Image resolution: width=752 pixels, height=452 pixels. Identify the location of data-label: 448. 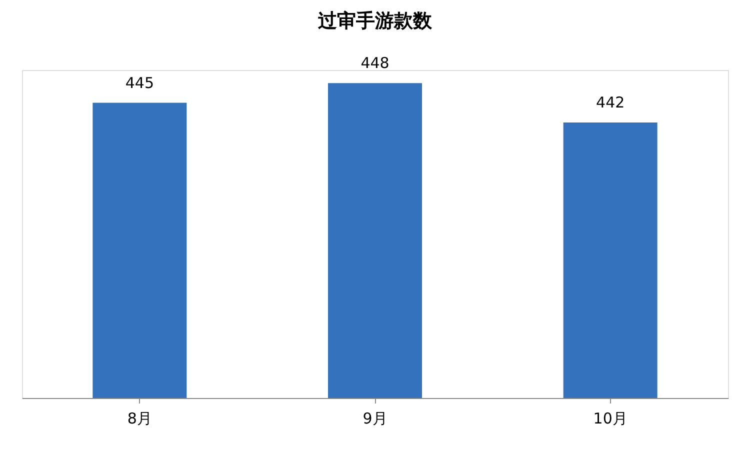
(375, 63).